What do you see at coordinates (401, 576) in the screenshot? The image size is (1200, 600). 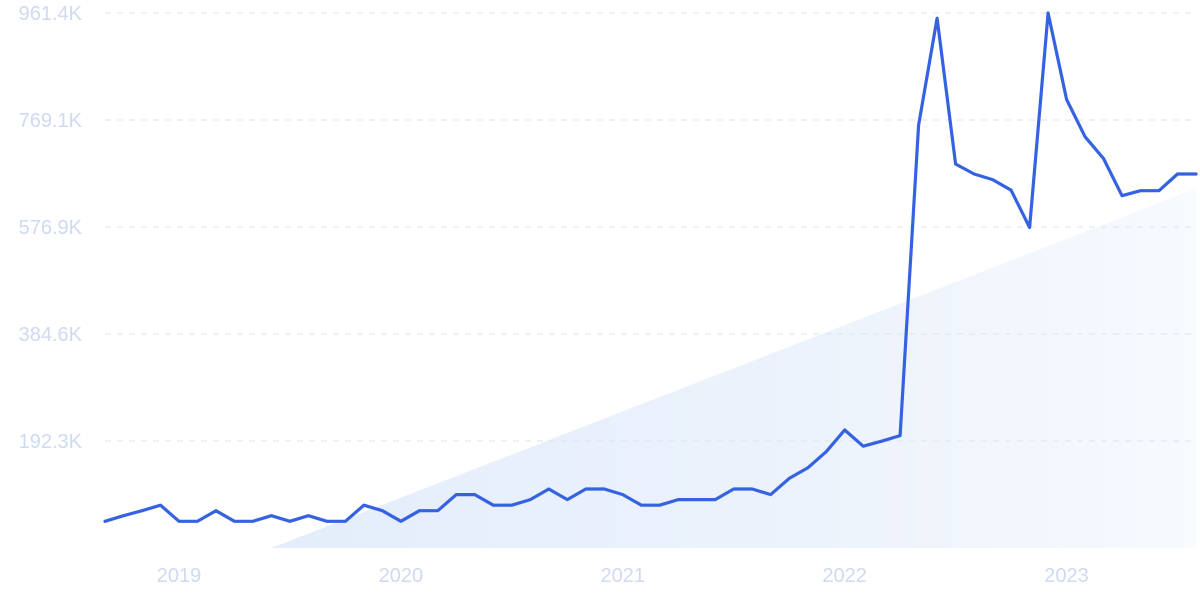 I see `x-tick-label: 2020` at bounding box center [401, 576].